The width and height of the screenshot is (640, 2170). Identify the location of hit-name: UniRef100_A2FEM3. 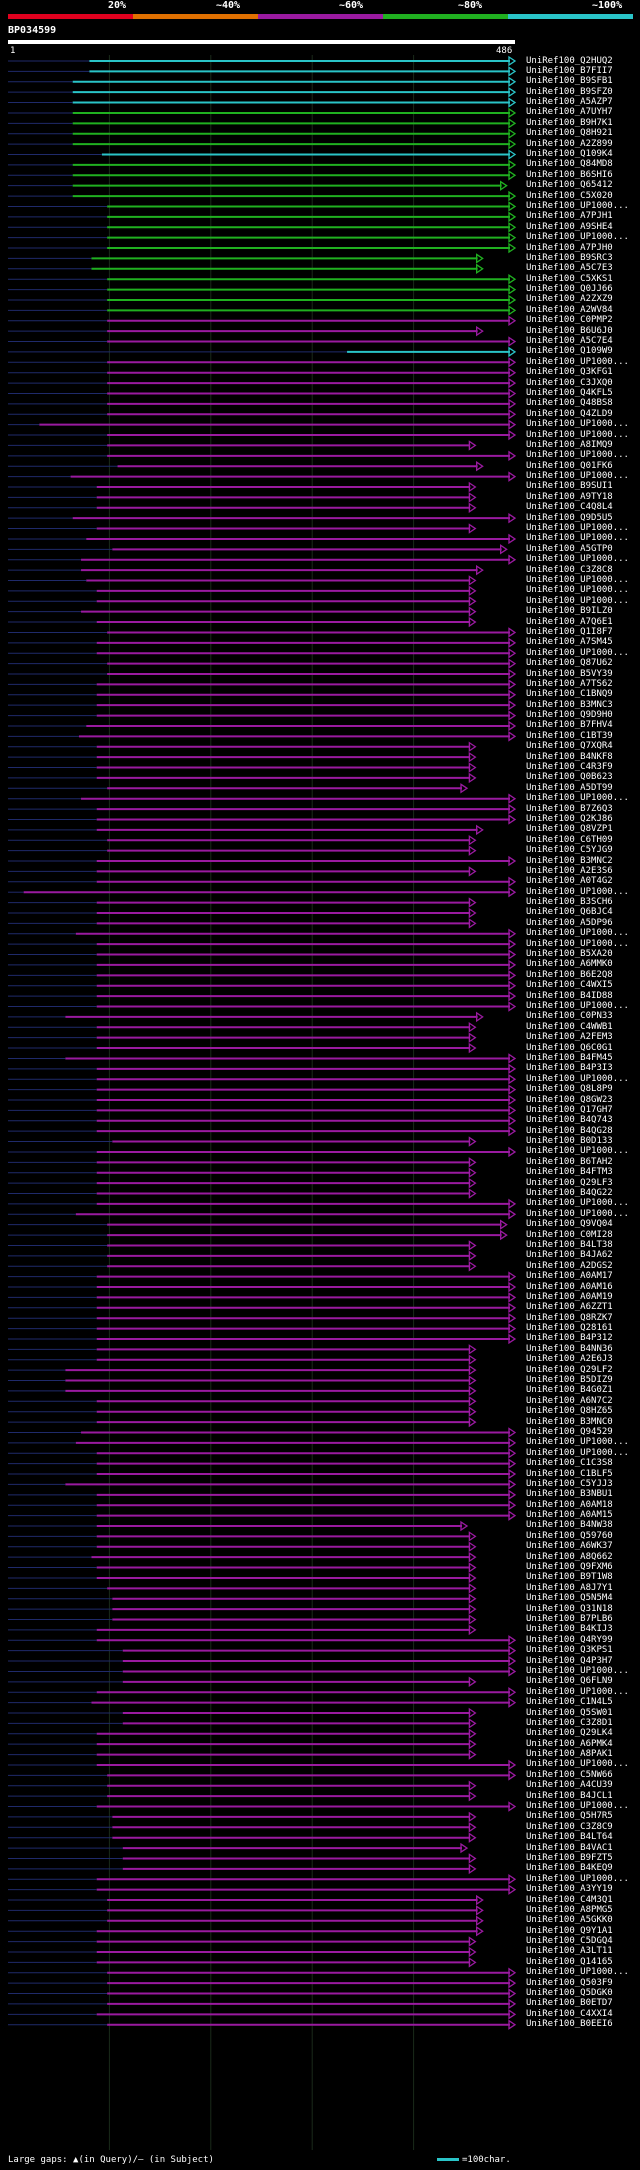
(569, 1037).